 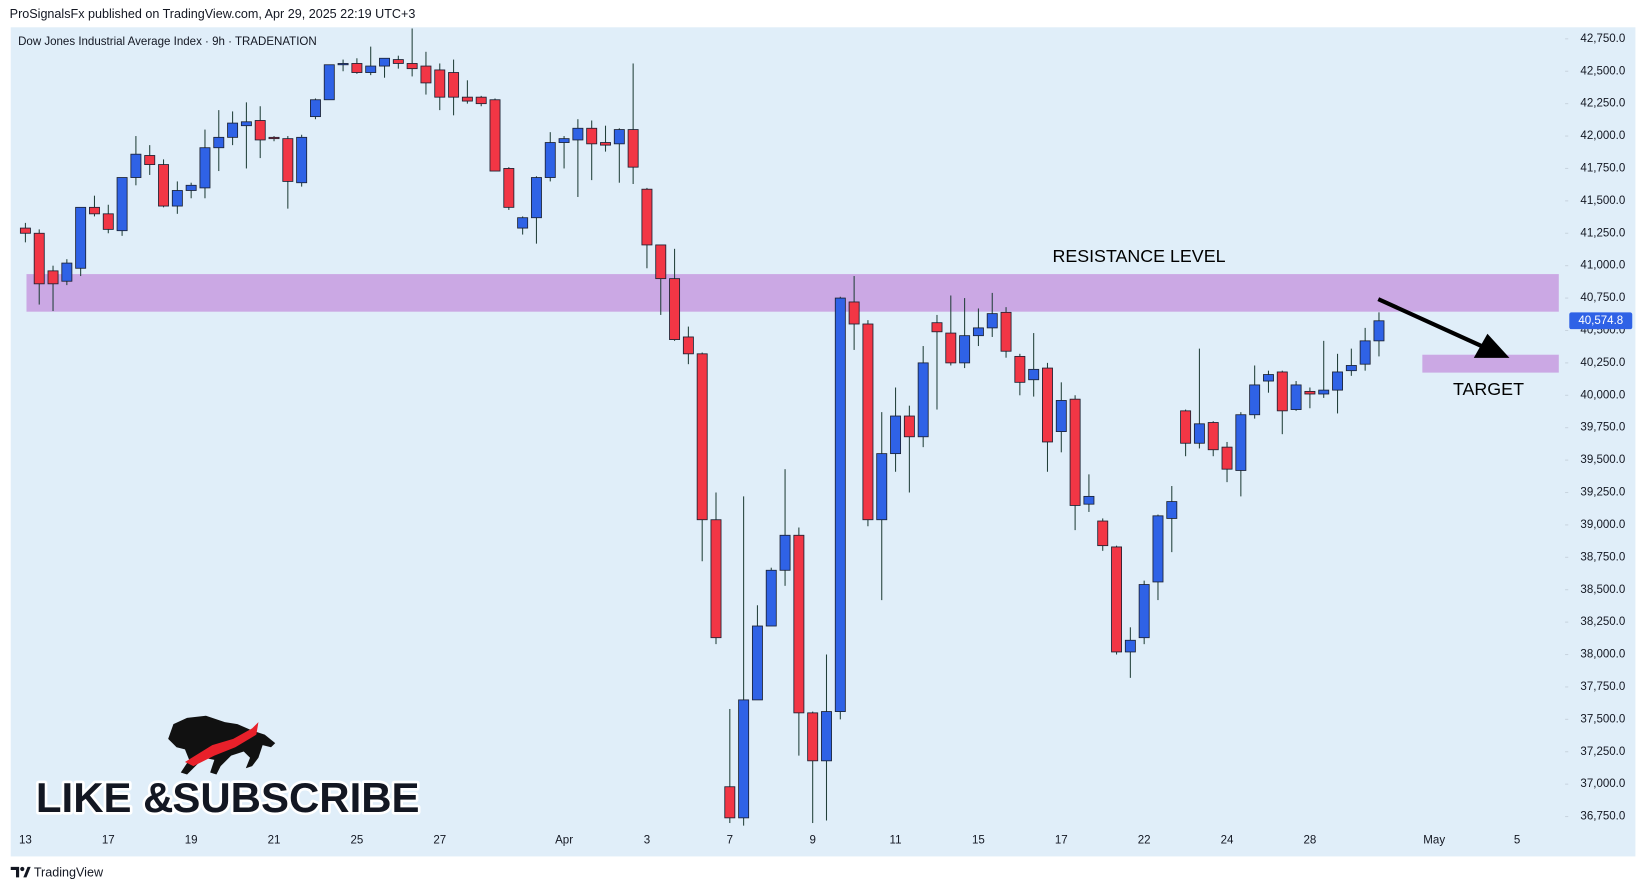 What do you see at coordinates (1488, 389) in the screenshot?
I see `zone-label: TARGET` at bounding box center [1488, 389].